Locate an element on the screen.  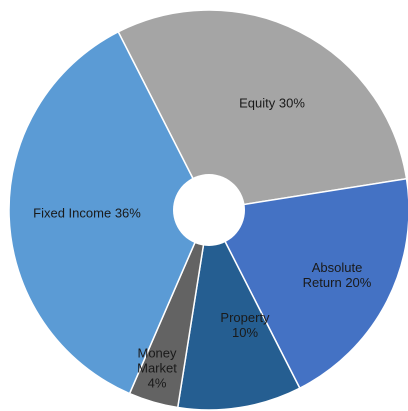
slice-name: Money Market is located at coordinates (157, 360).